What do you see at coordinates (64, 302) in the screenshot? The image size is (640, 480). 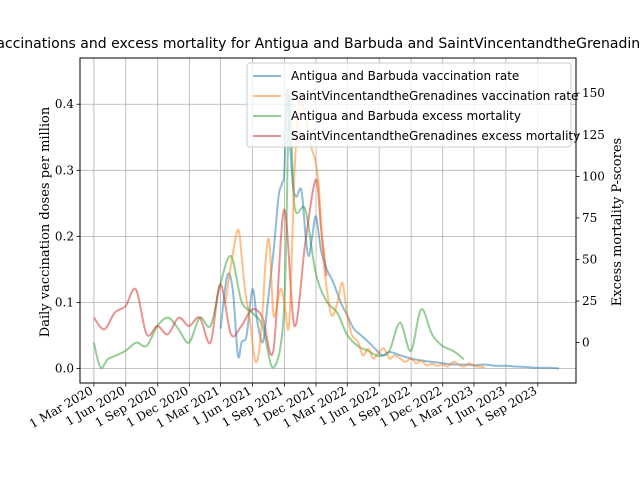 I see `y-left-tick-label: 0.1` at bounding box center [64, 302].